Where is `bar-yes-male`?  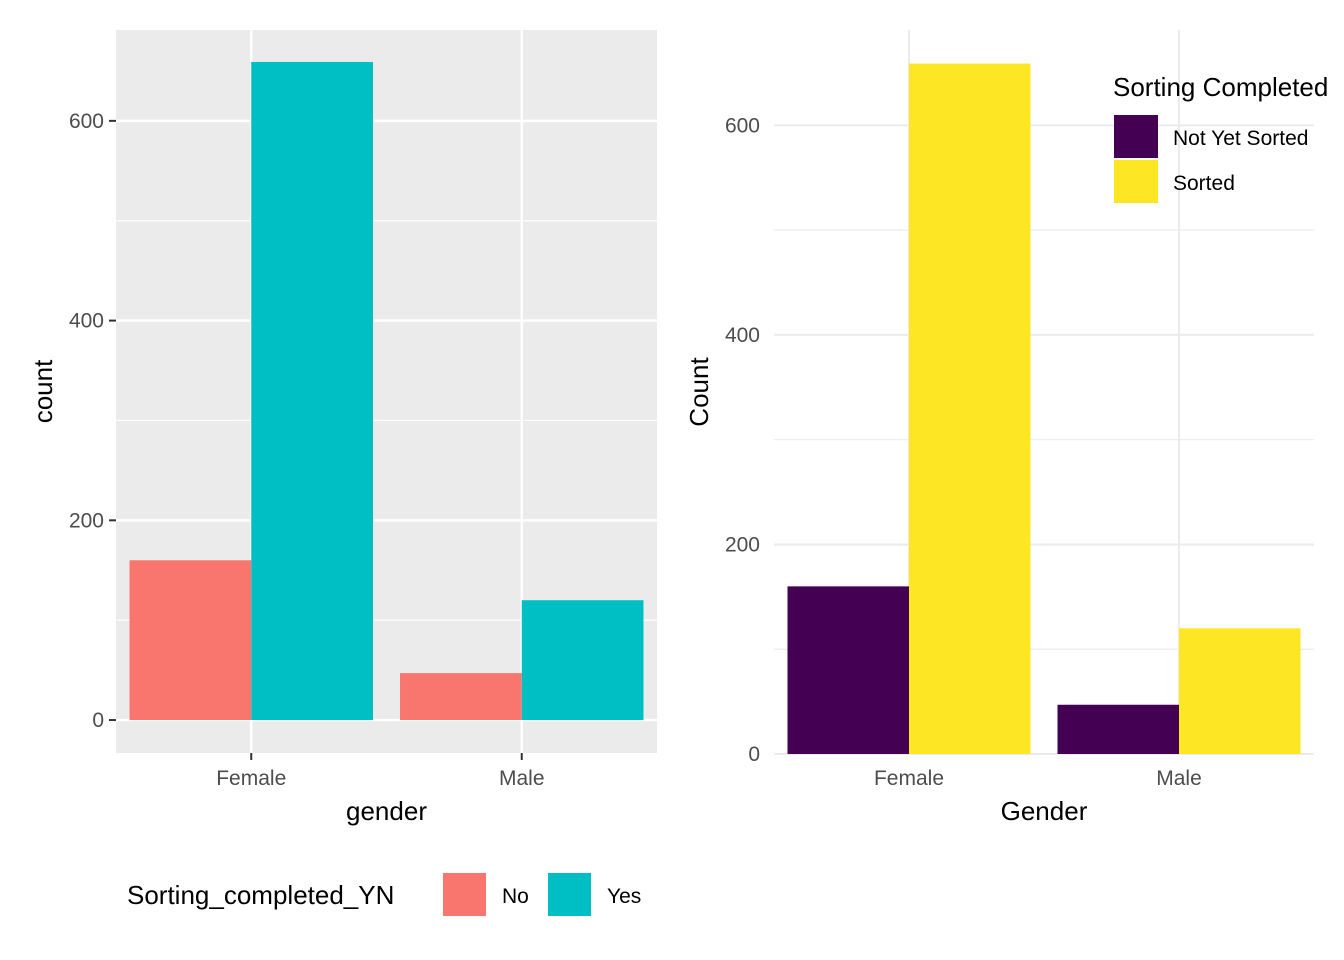 bar-yes-male is located at coordinates (582, 660).